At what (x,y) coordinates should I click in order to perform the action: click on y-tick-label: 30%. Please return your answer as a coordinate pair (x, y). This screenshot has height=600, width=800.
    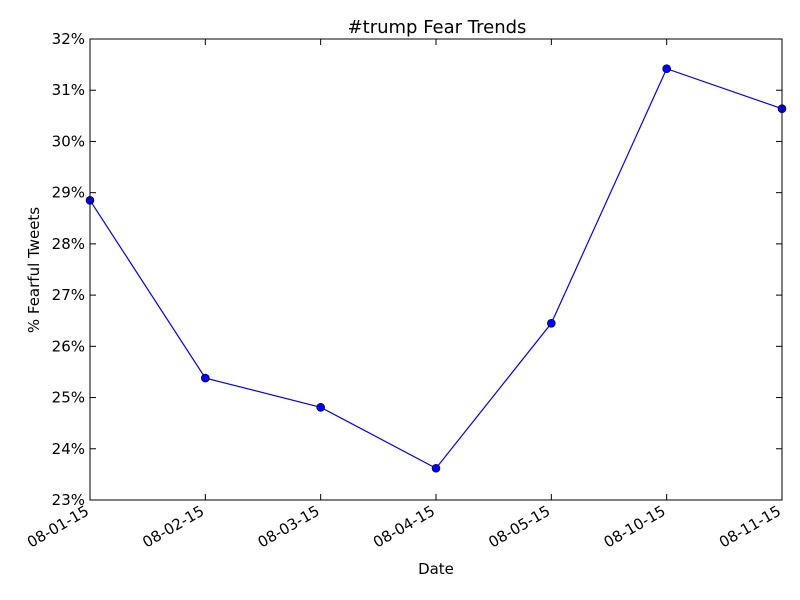
    Looking at the image, I should click on (68, 141).